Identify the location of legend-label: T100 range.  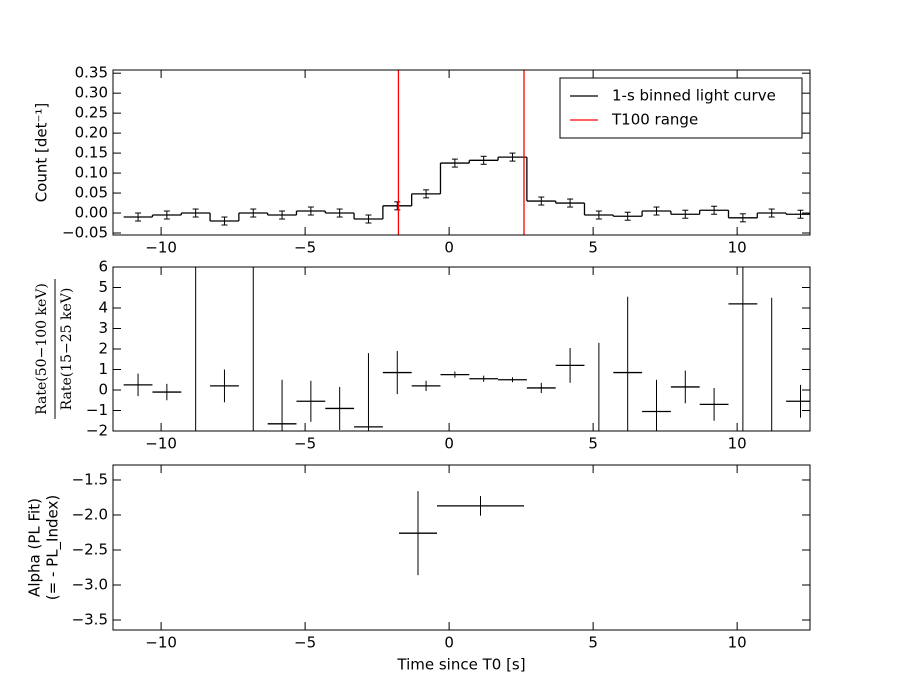
(654, 120).